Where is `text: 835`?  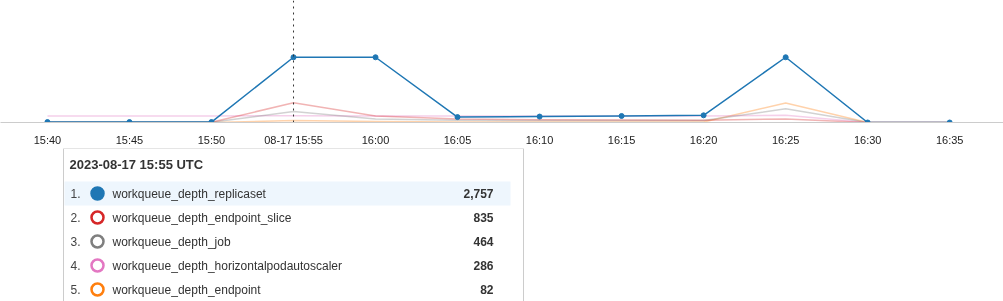 text: 835 is located at coordinates (483, 218).